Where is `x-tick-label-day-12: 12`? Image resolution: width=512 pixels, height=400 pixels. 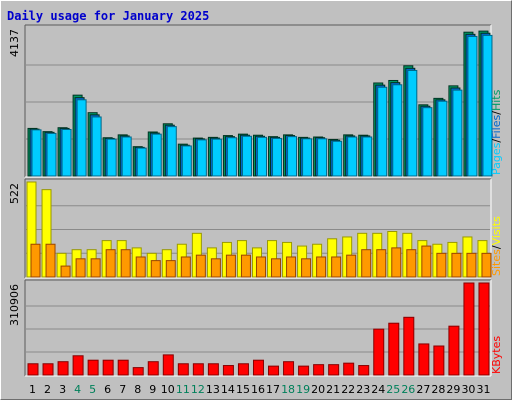
x-tick-label-day-12: 12 is located at coordinates (198, 389).